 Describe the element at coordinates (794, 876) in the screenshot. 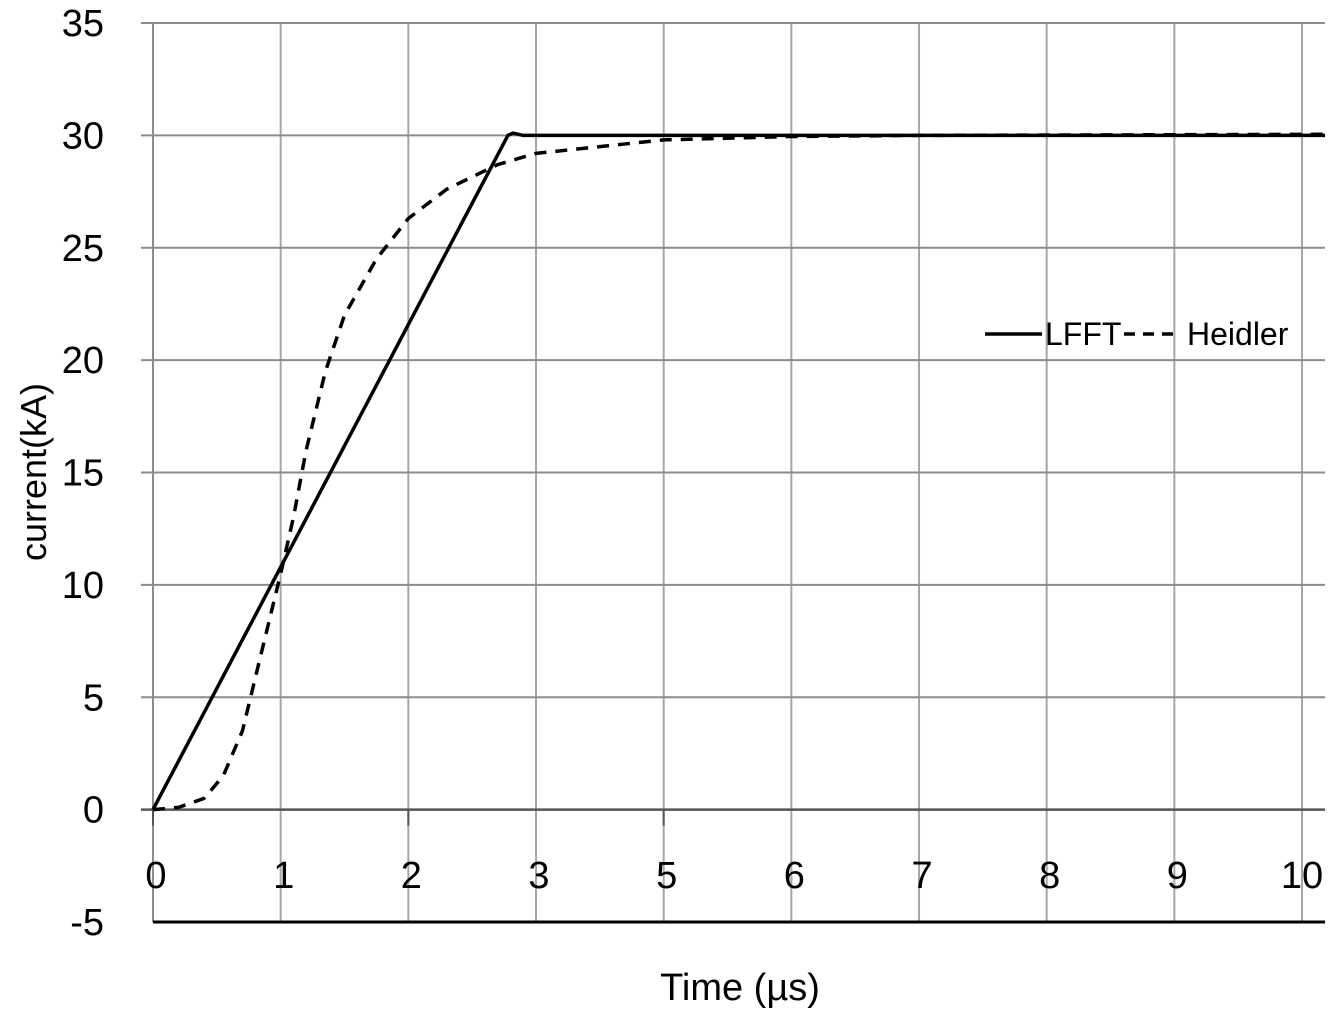

I see `x-tick-label: 6` at that location.